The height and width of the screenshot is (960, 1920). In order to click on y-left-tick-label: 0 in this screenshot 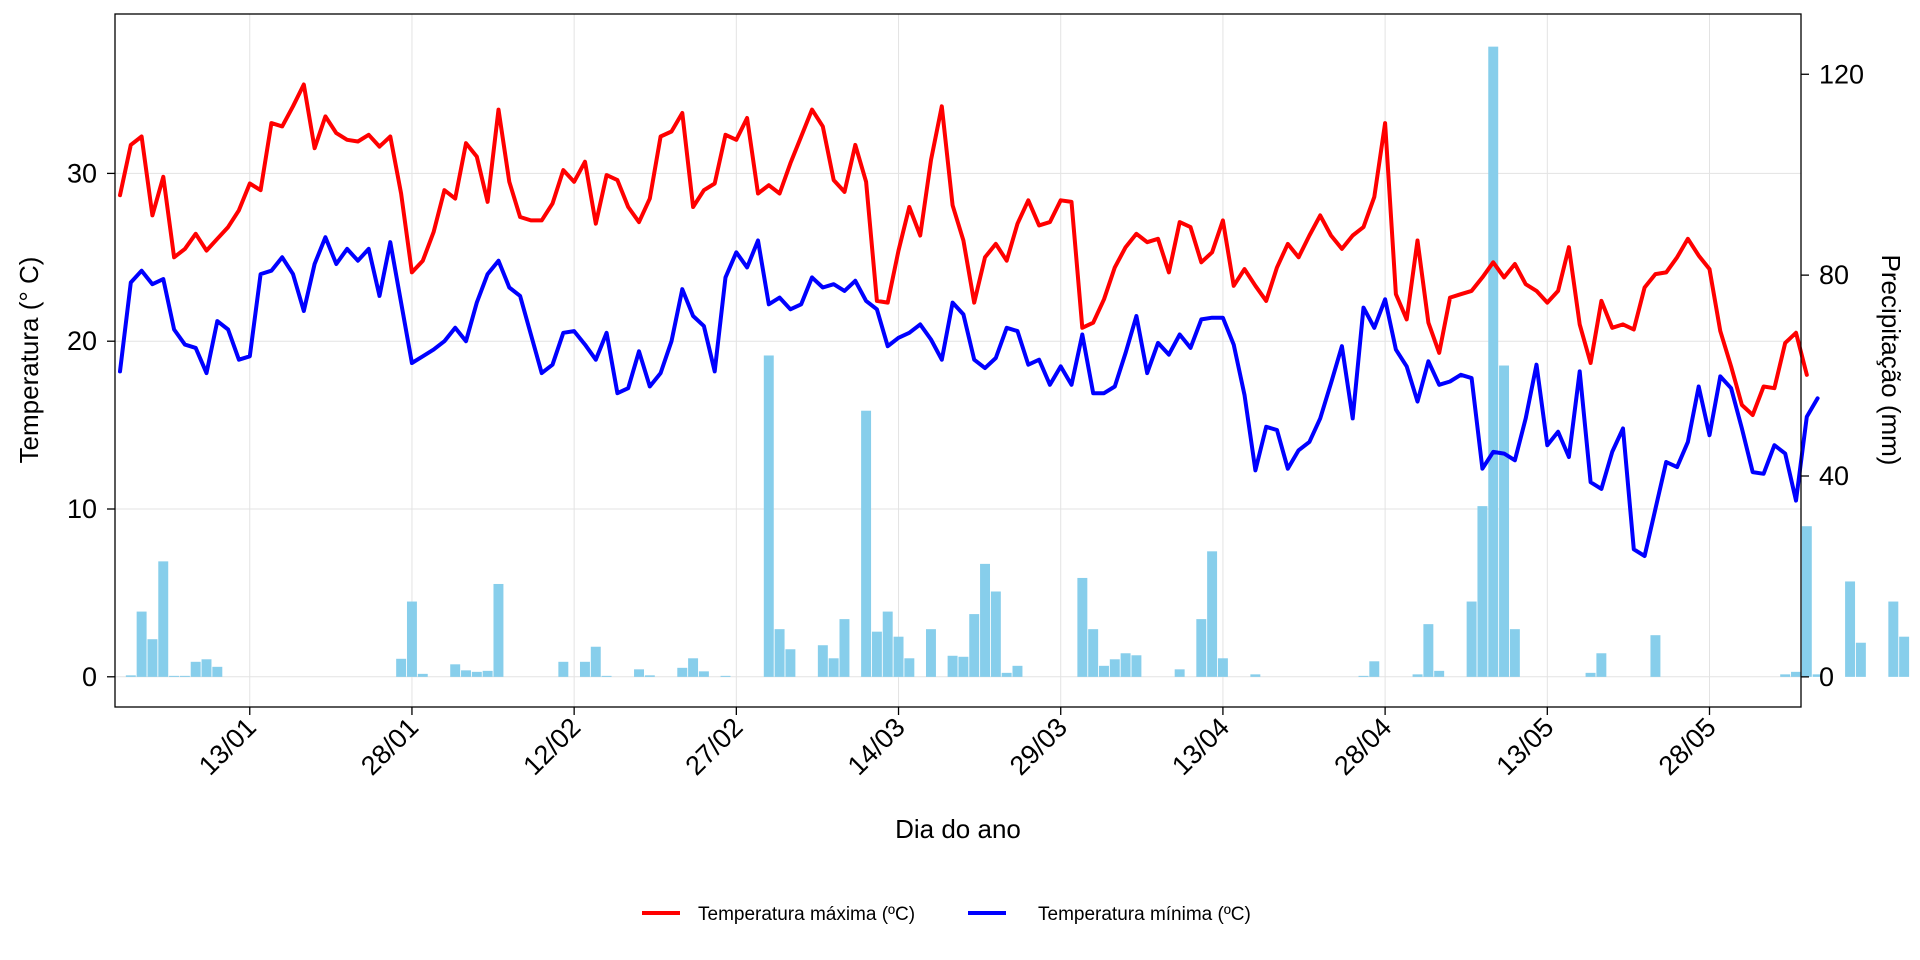, I will do `click(89, 677)`.